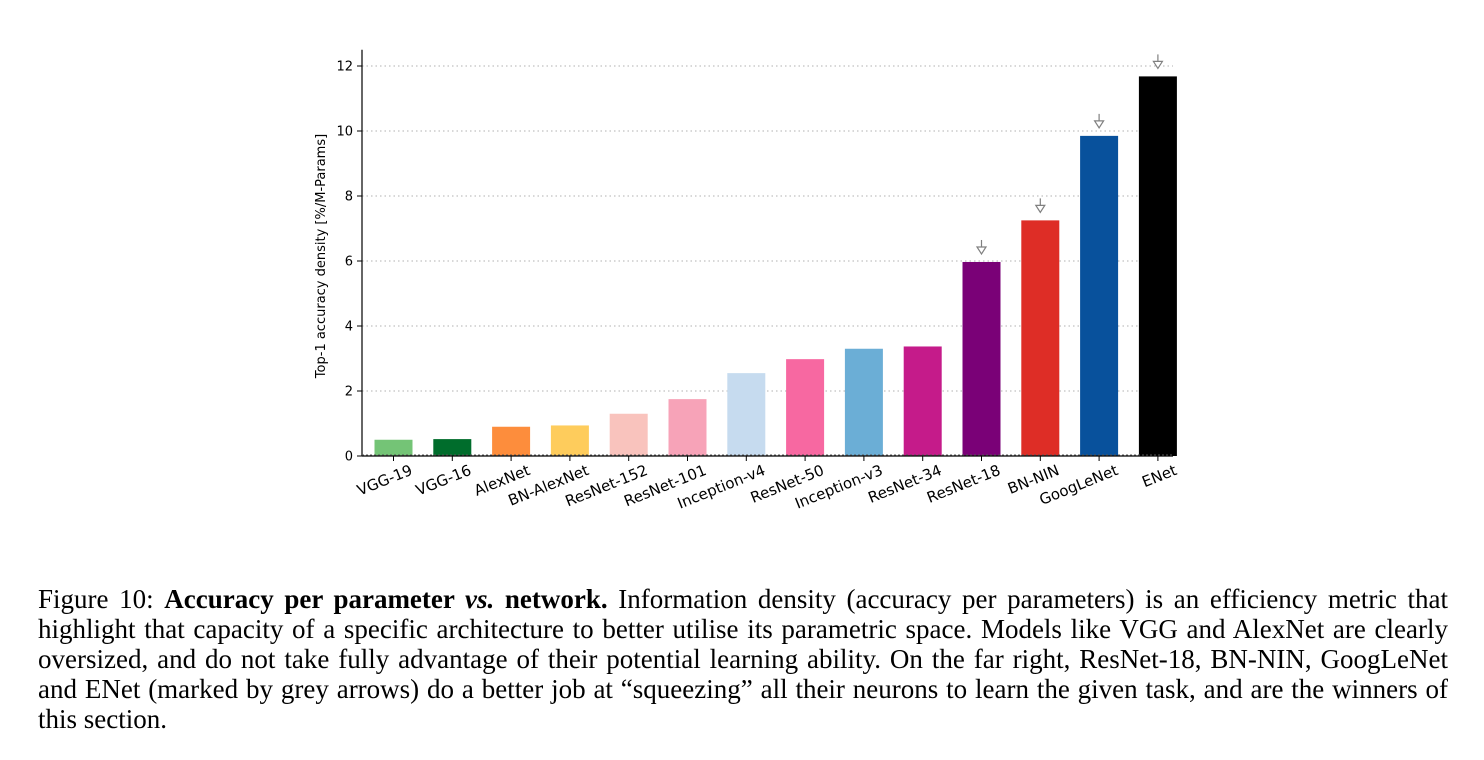 This screenshot has height=760, width=1484. What do you see at coordinates (349, 262) in the screenshot?
I see `y-tick-label: 6` at bounding box center [349, 262].